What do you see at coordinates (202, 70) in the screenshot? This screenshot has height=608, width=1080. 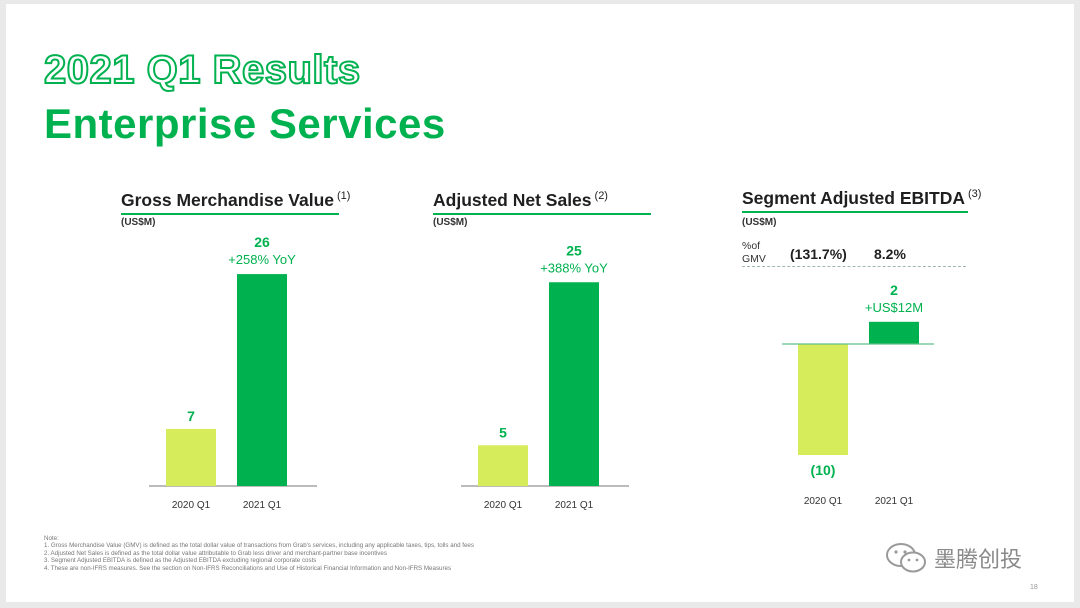 I see `slide-title-results: 2021 Q1 Results` at bounding box center [202, 70].